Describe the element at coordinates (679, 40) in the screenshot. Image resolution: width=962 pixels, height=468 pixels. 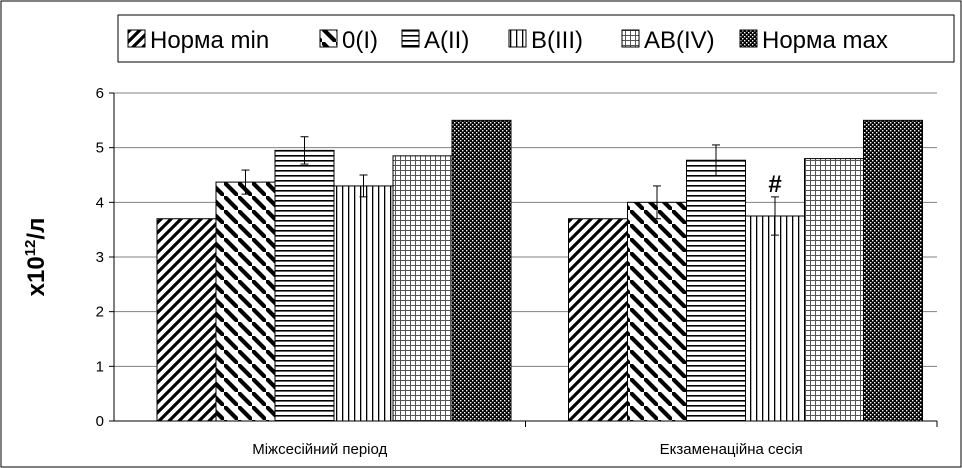
I see `legend-label: AB(IV)` at that location.